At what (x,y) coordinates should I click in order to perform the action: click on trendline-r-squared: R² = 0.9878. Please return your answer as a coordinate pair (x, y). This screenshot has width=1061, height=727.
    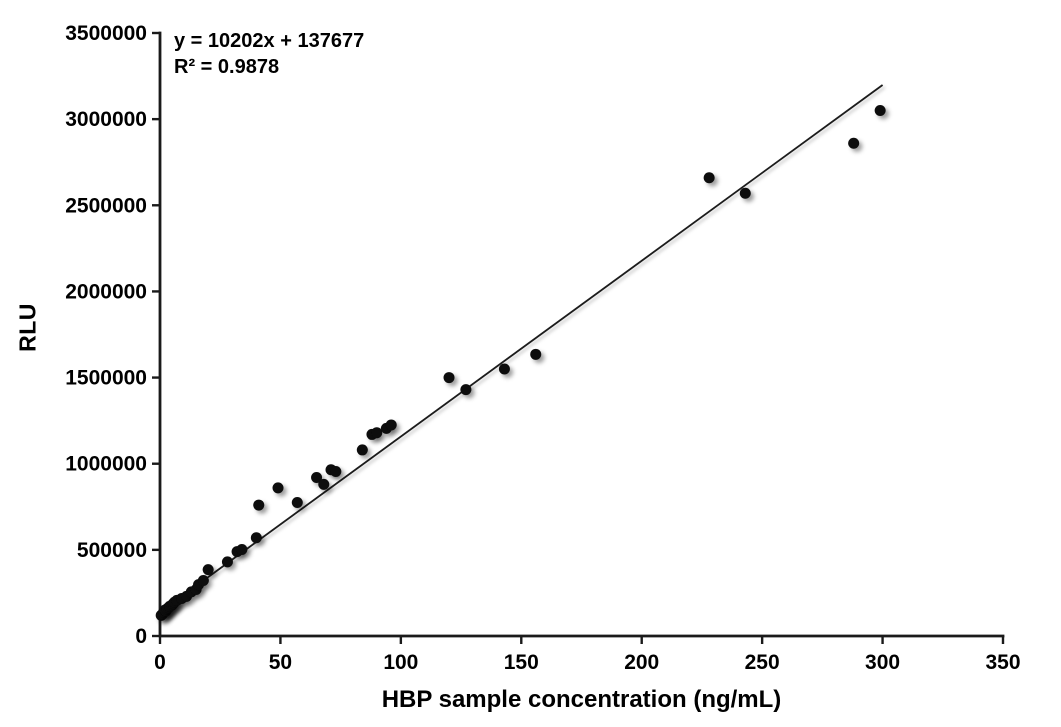
    Looking at the image, I should click on (227, 67).